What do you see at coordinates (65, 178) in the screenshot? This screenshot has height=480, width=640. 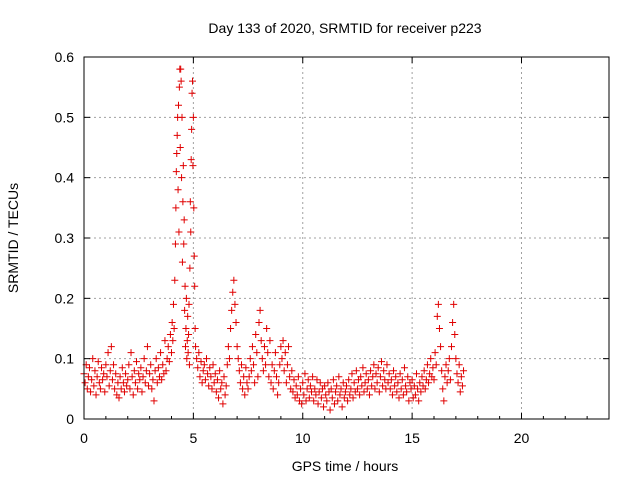 I see `y-tick-label: 0.4` at bounding box center [65, 178].